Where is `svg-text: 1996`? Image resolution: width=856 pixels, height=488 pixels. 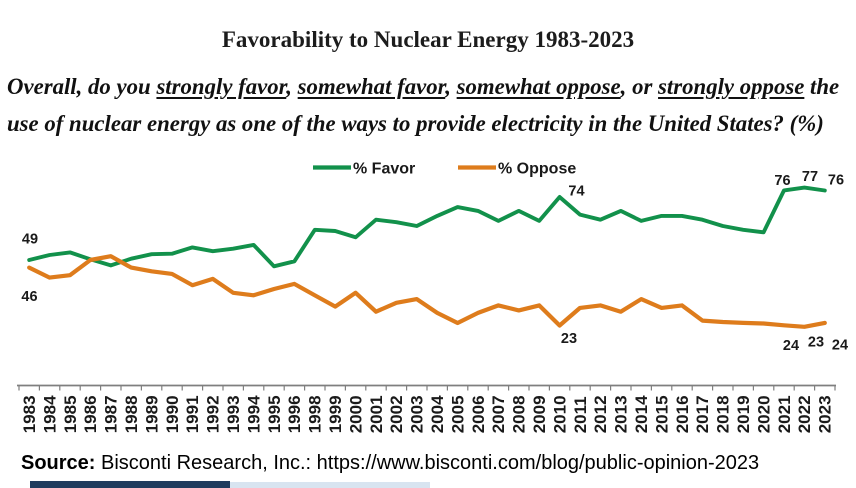
svg-text: 1996 is located at coordinates (294, 414).